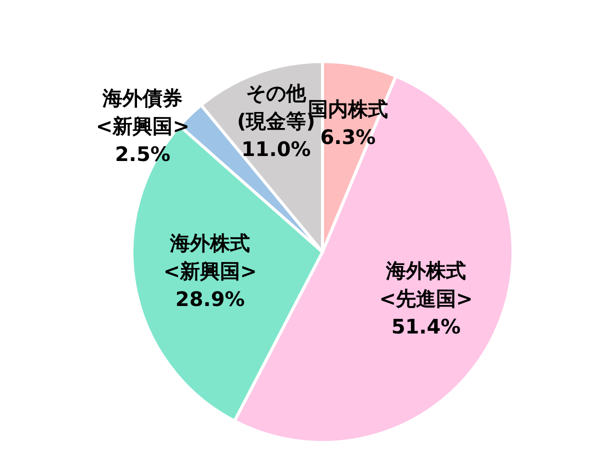 This screenshot has height=464, width=593. I want to click on slice-label: 海外株式 <先進国>, so click(426, 284).